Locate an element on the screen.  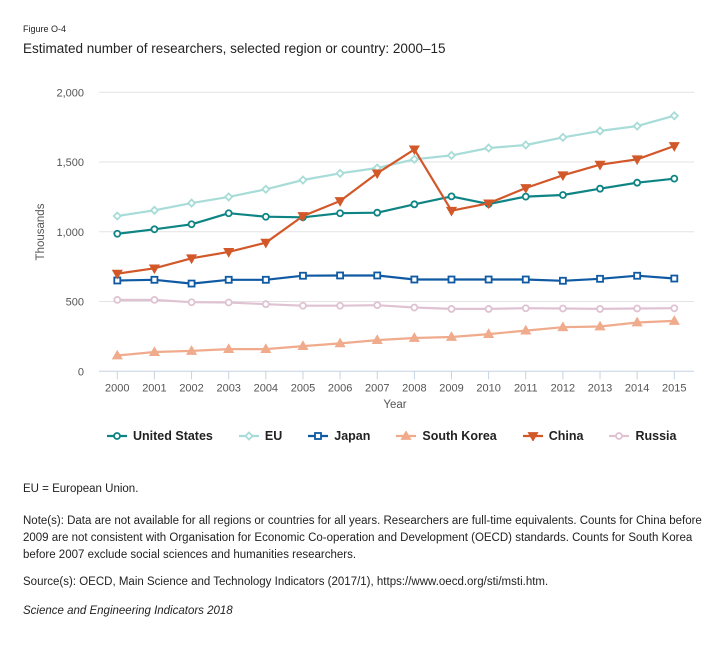
legend-item-south-korea: South Korea is located at coordinates (446, 436).